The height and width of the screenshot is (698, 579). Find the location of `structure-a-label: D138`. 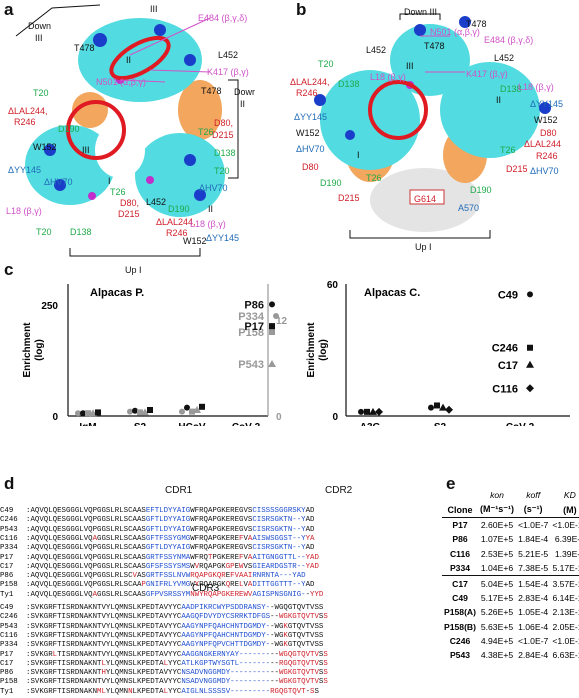

structure-a-label: D138 is located at coordinates (225, 153).